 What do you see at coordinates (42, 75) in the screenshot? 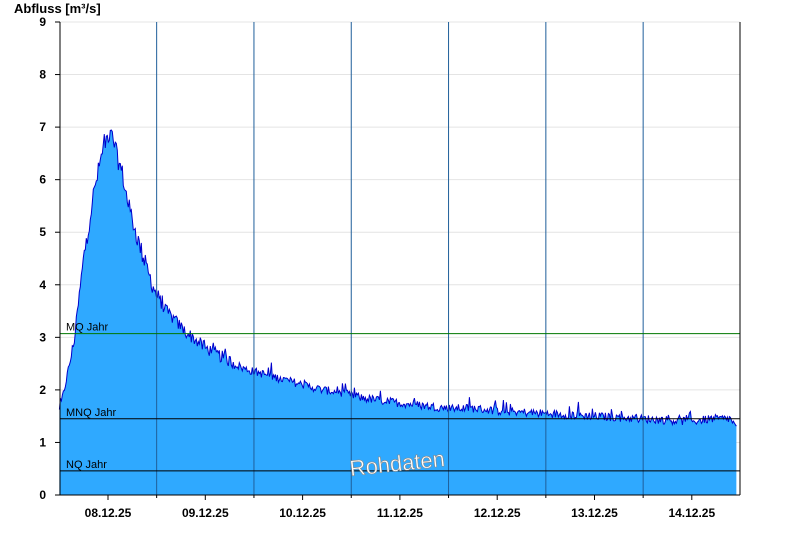
I see `y-tick-label-8: 8` at bounding box center [42, 75].